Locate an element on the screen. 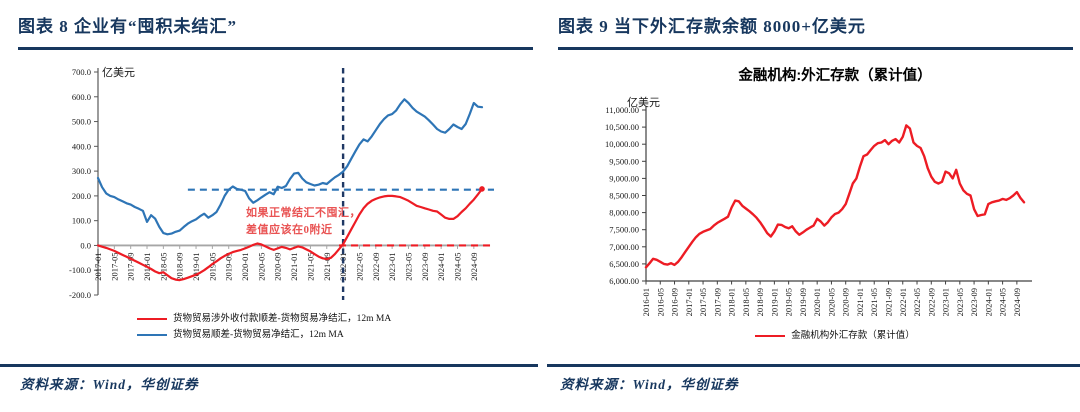 Image resolution: width=1080 pixels, height=412 pixels. legend-label: 金融机构外汇存款（累计值） is located at coordinates (853, 336).